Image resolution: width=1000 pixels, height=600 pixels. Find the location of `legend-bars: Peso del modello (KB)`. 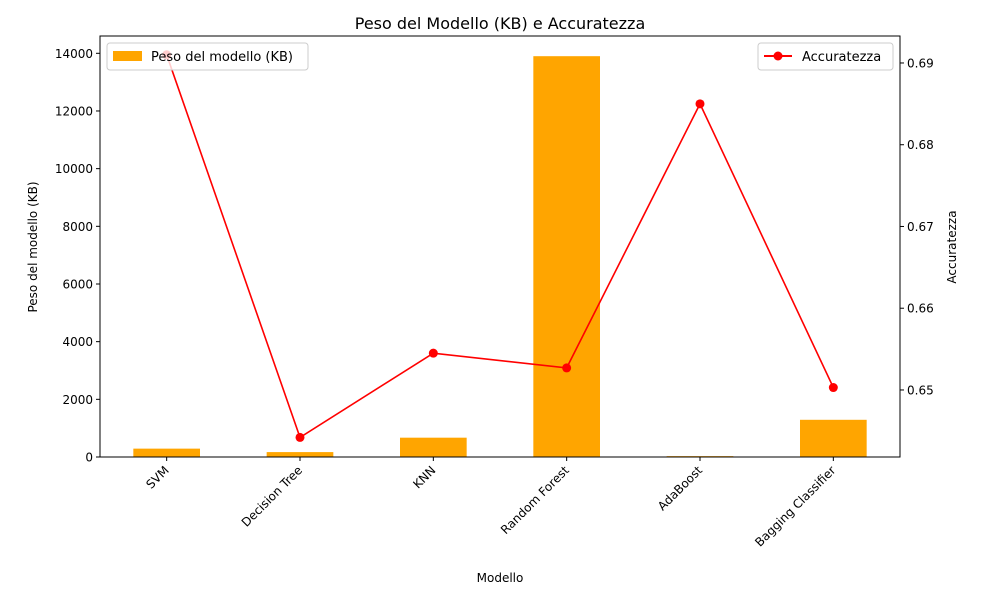

legend-bars: Peso del modello (KB) is located at coordinates (207, 56).